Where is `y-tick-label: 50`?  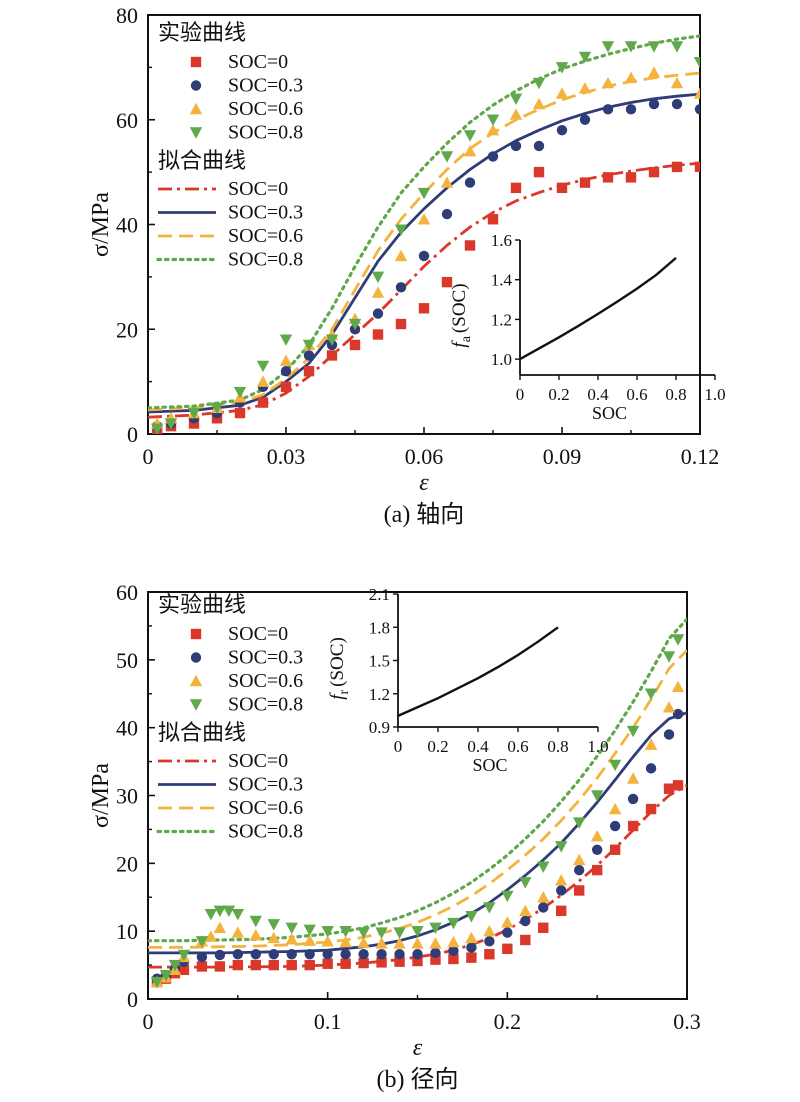 y-tick-label: 50 is located at coordinates (127, 660).